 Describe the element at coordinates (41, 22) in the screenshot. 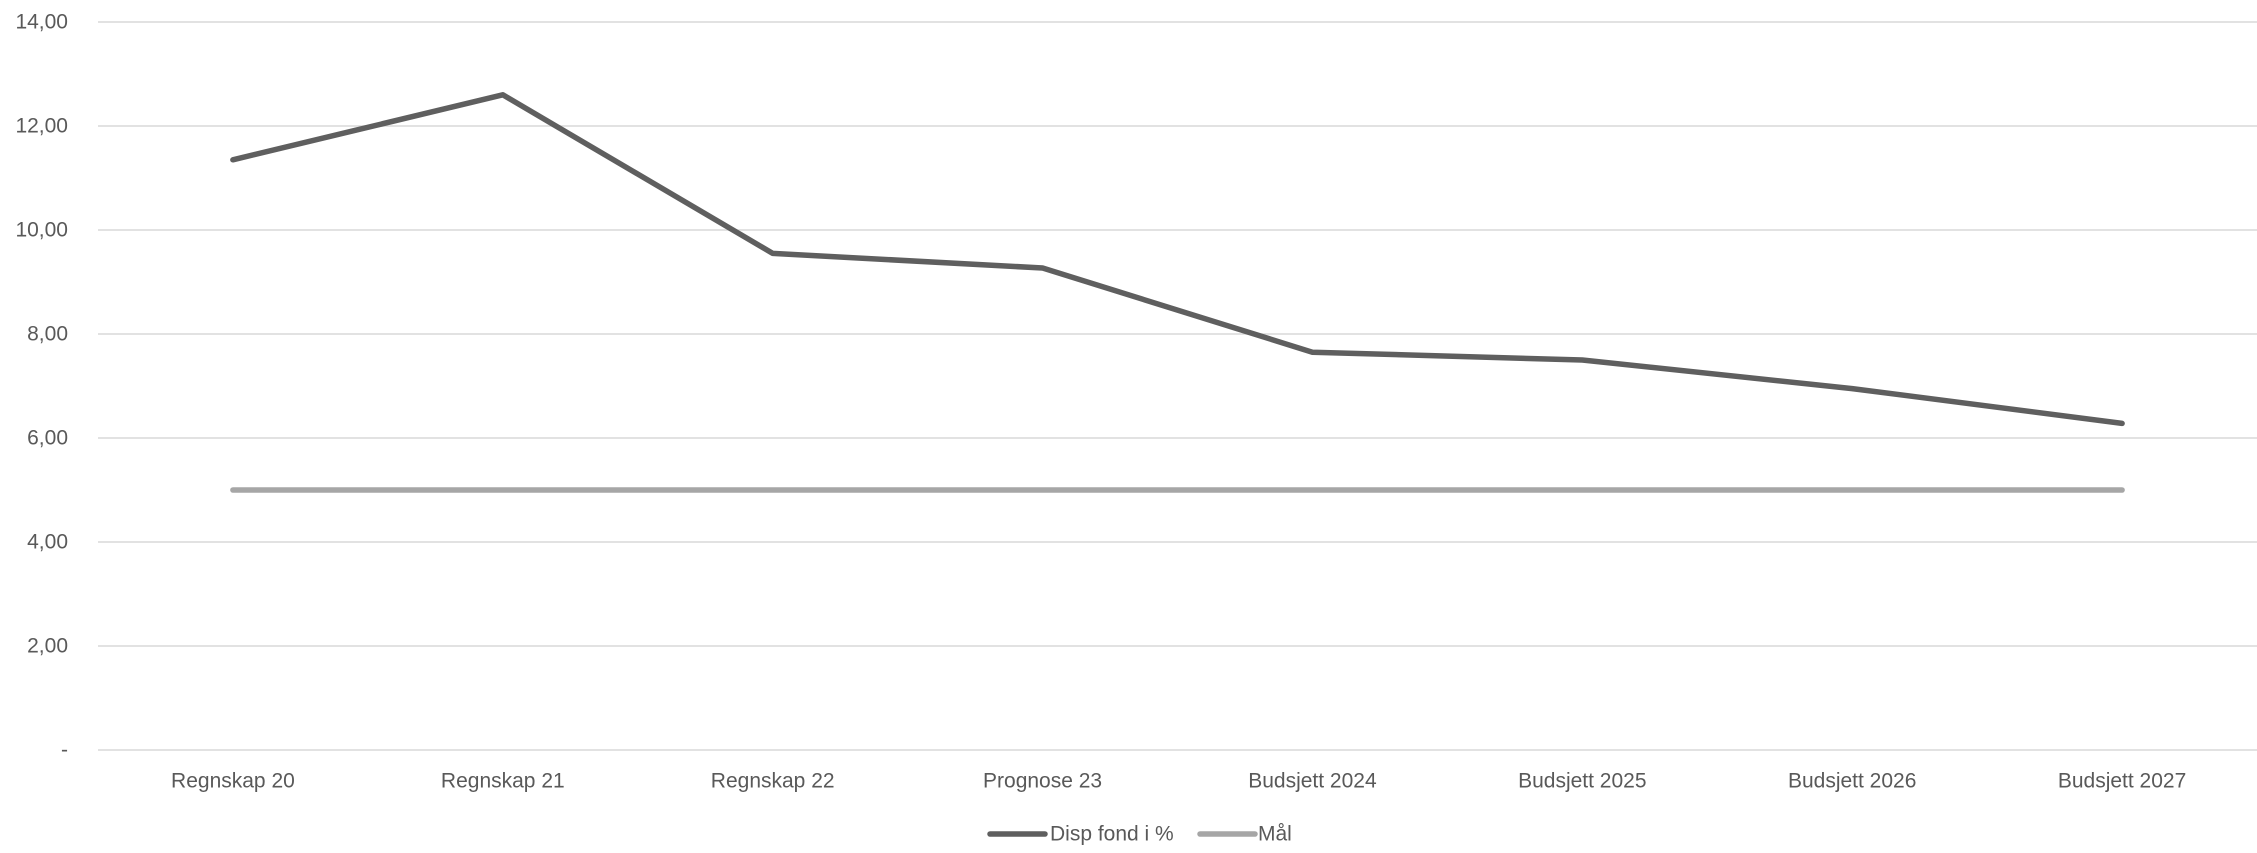

I see `y-tick-label: 14,00` at that location.